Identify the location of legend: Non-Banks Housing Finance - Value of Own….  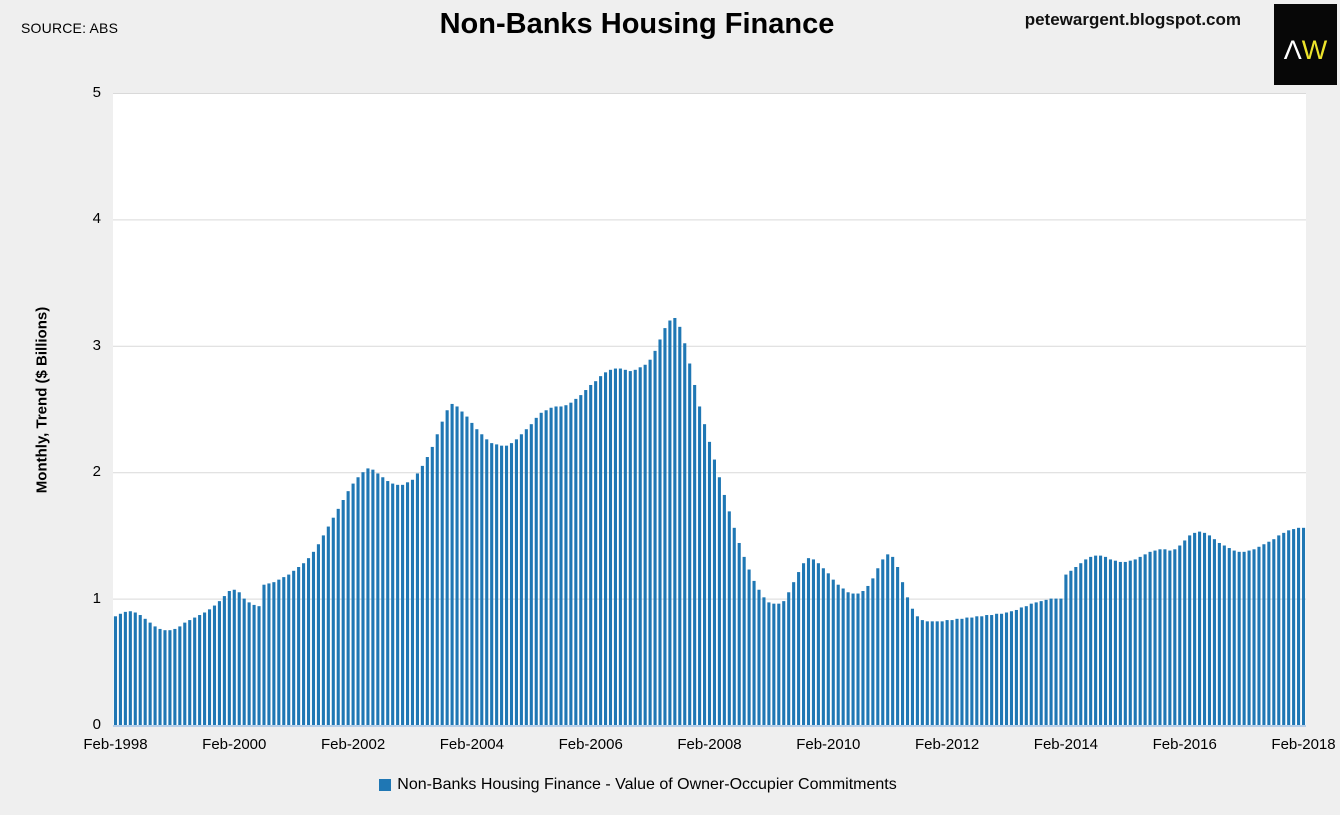
(638, 785).